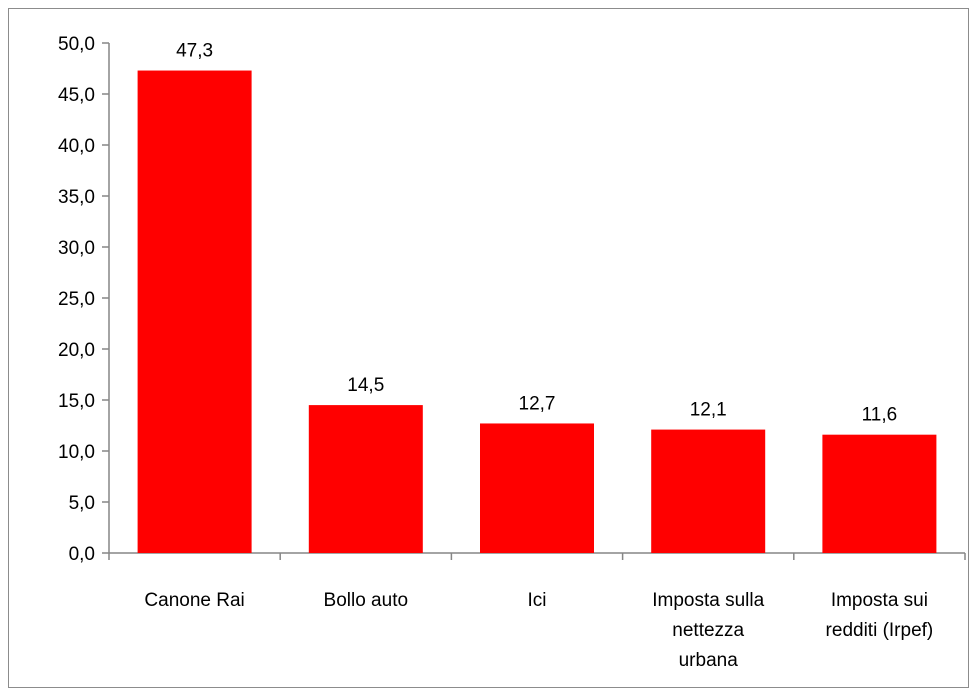 The width and height of the screenshot is (979, 697). What do you see at coordinates (709, 660) in the screenshot?
I see `x-category-label: urbana` at bounding box center [709, 660].